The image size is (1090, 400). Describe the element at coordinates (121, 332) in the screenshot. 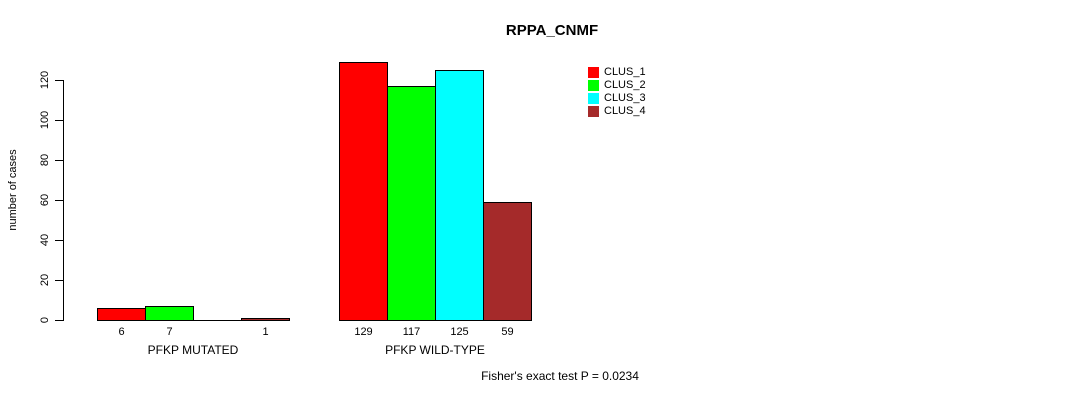

I see `bar-value-label: 6` at that location.